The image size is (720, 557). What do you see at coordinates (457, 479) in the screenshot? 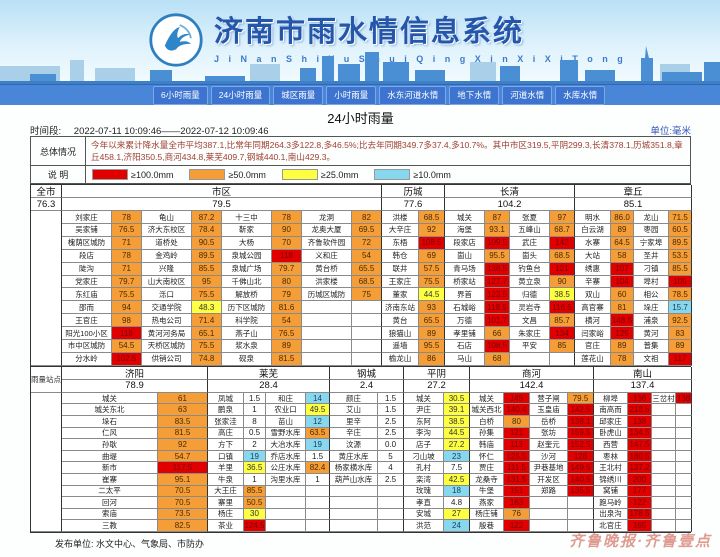
I see `station-value: 42.5` at bounding box center [457, 479].